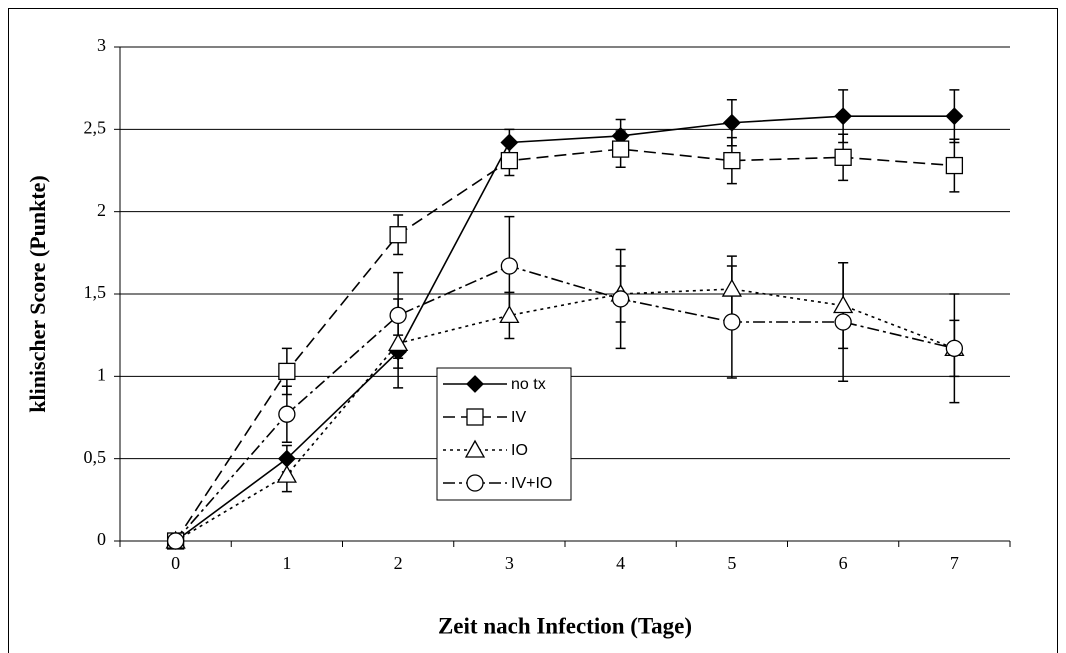  I want to click on legend: no tx IV IO IV+IO, so click(504, 434).